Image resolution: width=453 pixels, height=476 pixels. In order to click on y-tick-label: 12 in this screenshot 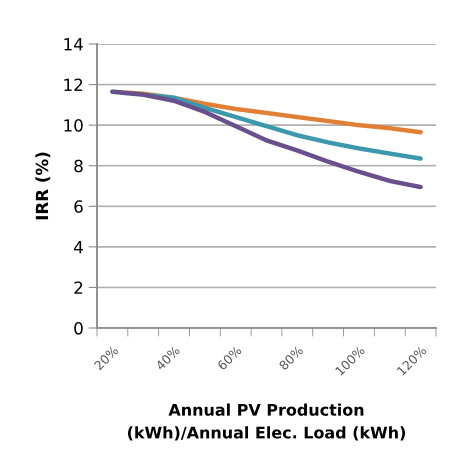, I will do `click(73, 84)`.